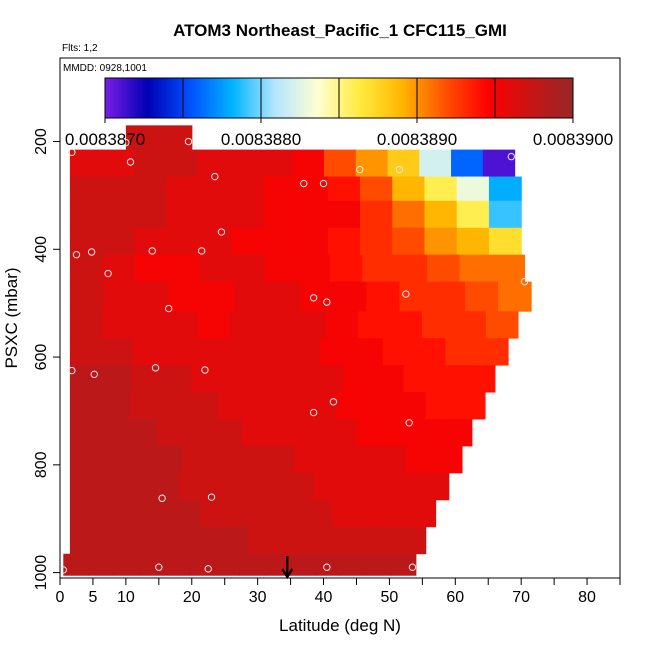  Describe the element at coordinates (192, 597) in the screenshot. I see `x-tick-label: 20` at that location.